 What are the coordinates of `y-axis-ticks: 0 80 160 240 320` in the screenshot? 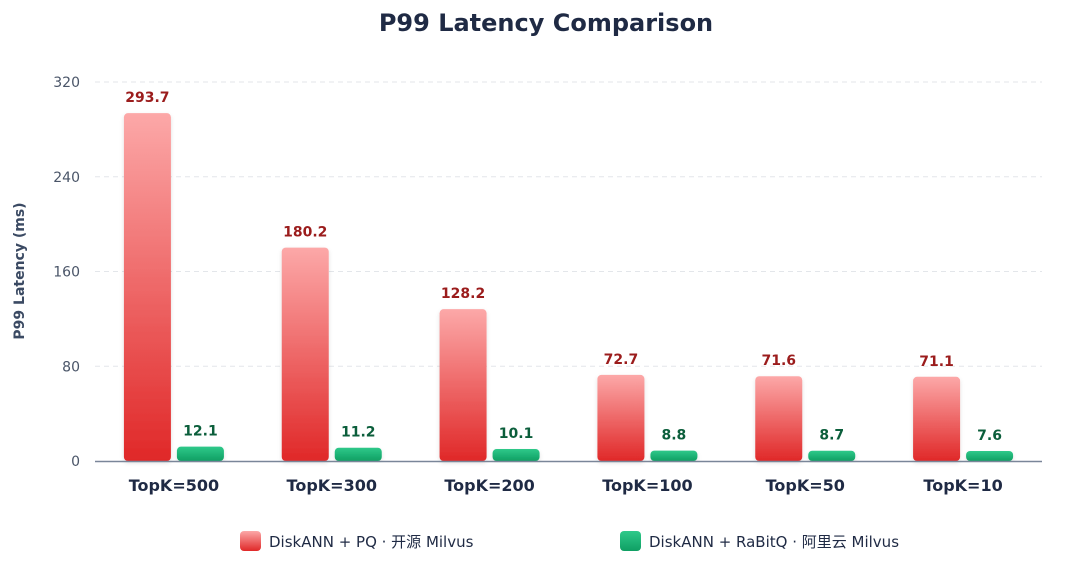 It's located at (66, 272).